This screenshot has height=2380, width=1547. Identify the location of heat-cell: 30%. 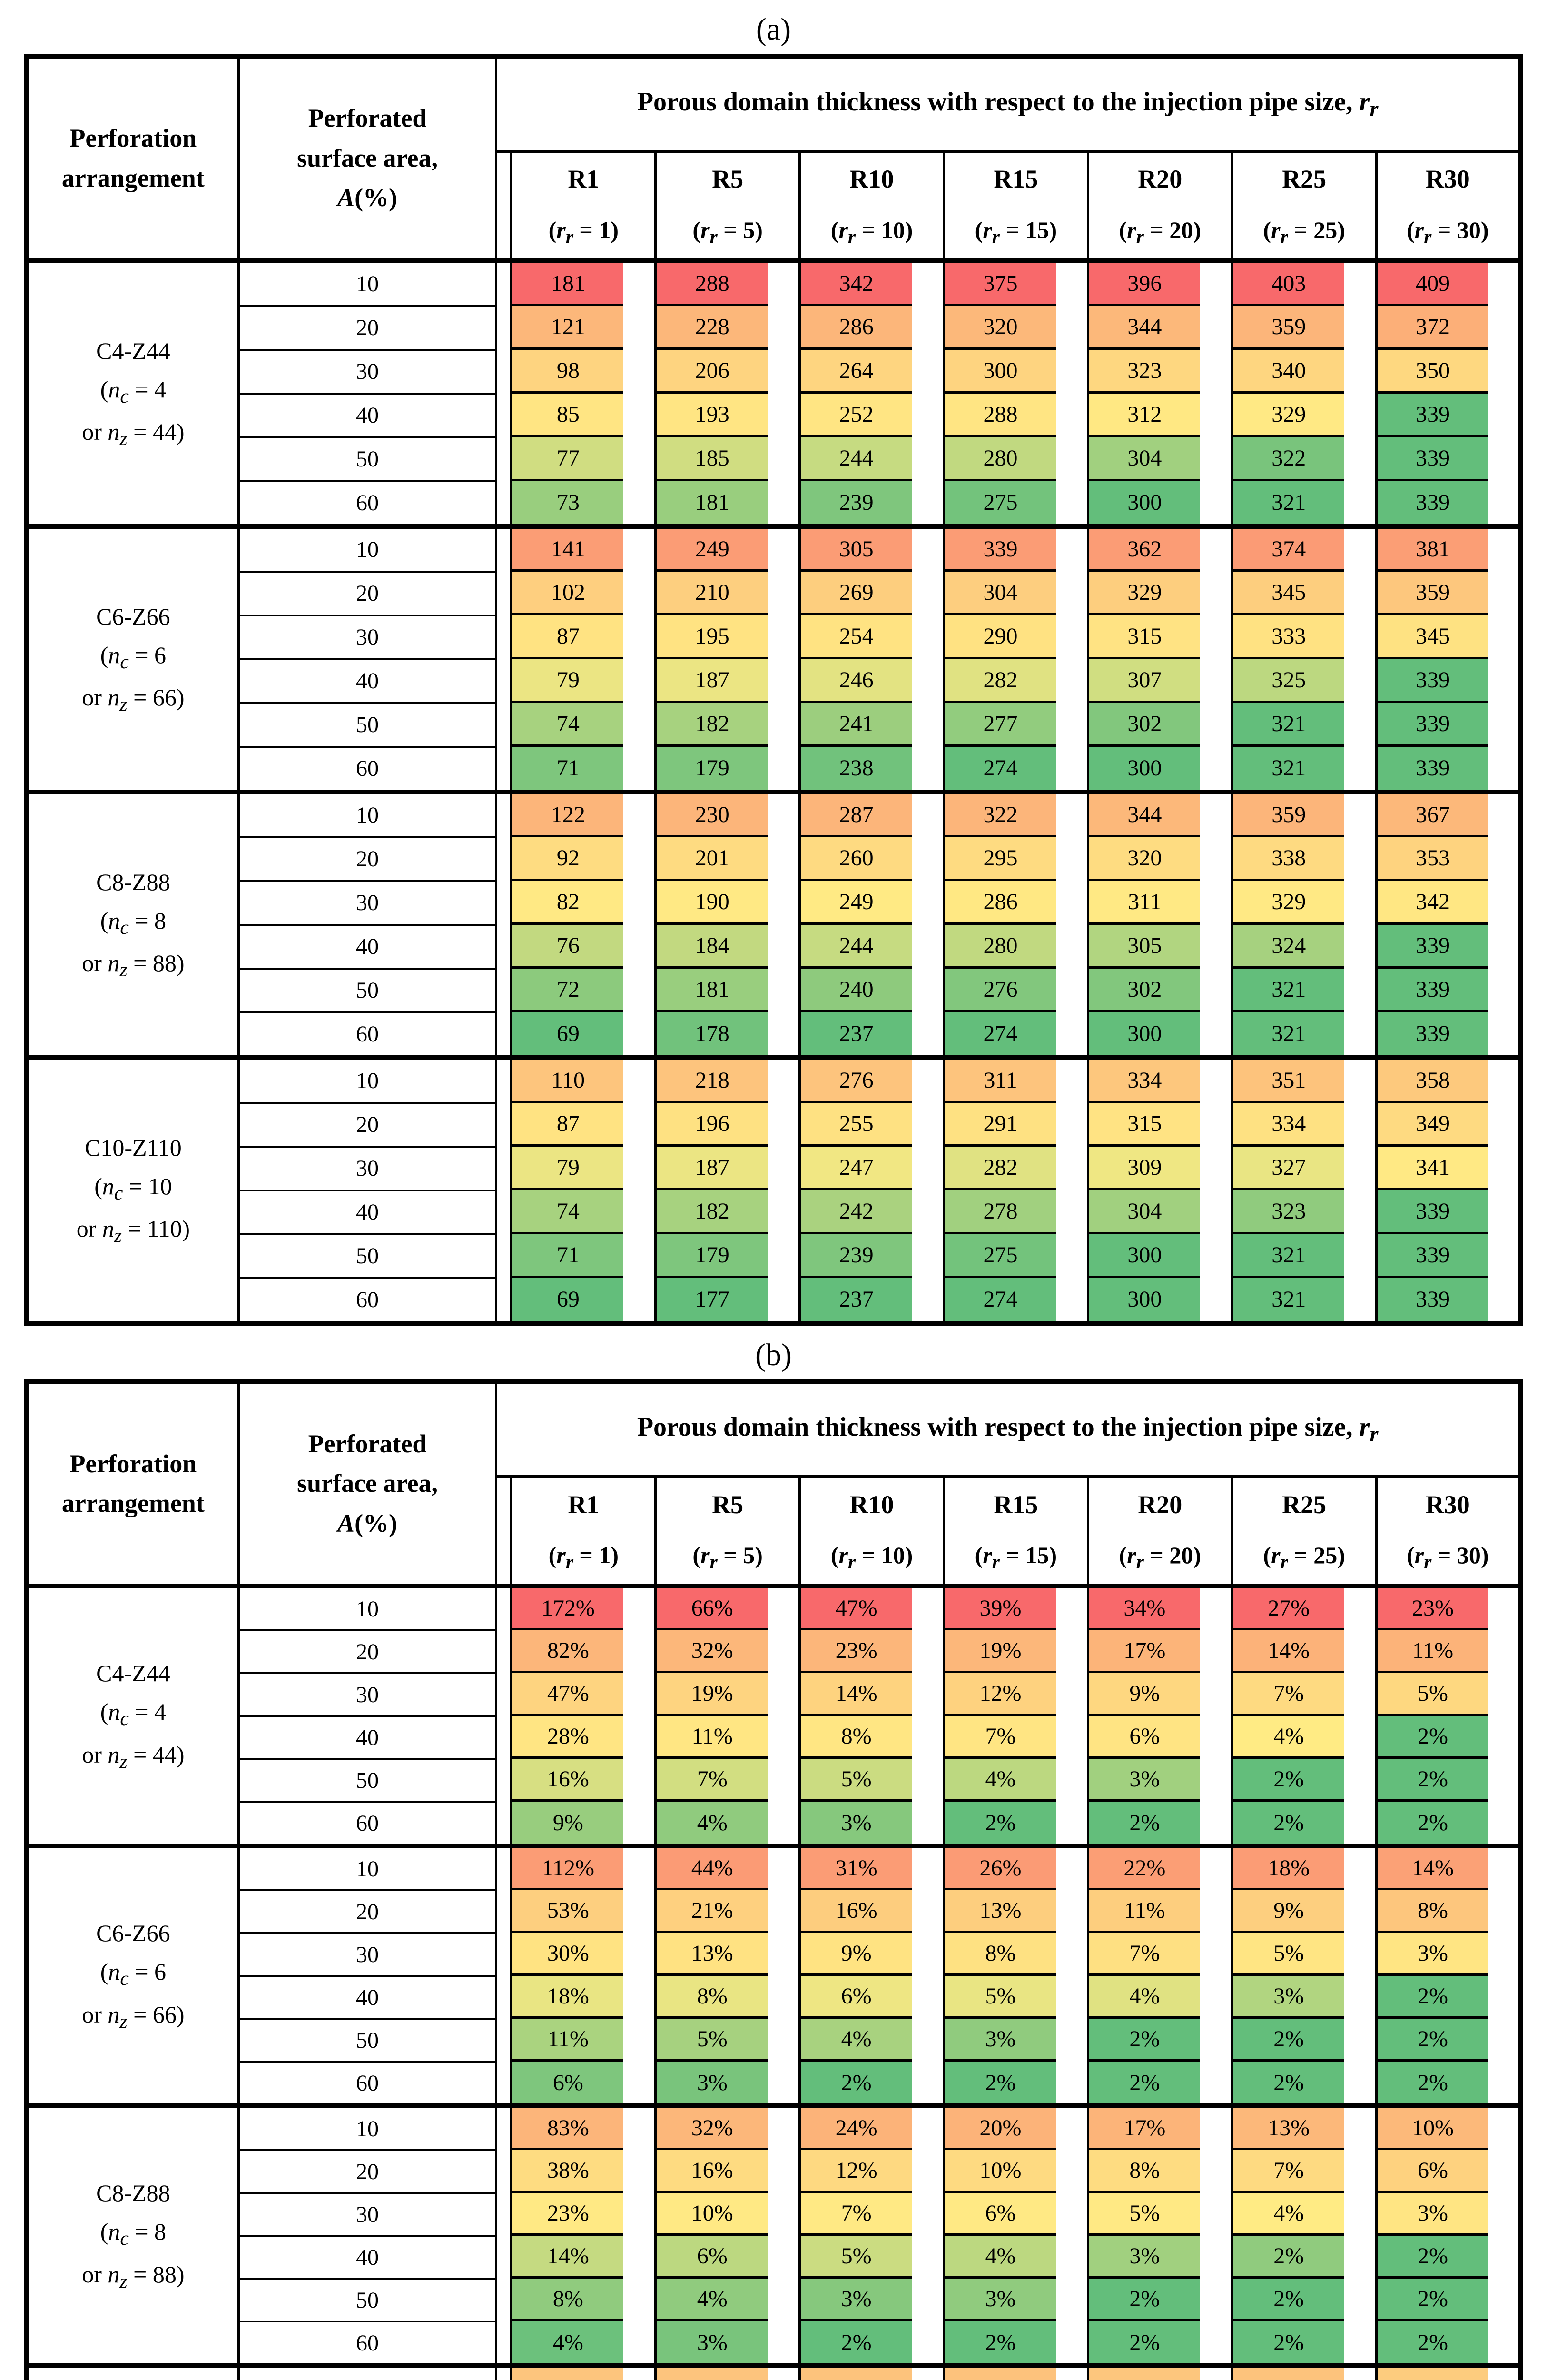
(568, 1954).